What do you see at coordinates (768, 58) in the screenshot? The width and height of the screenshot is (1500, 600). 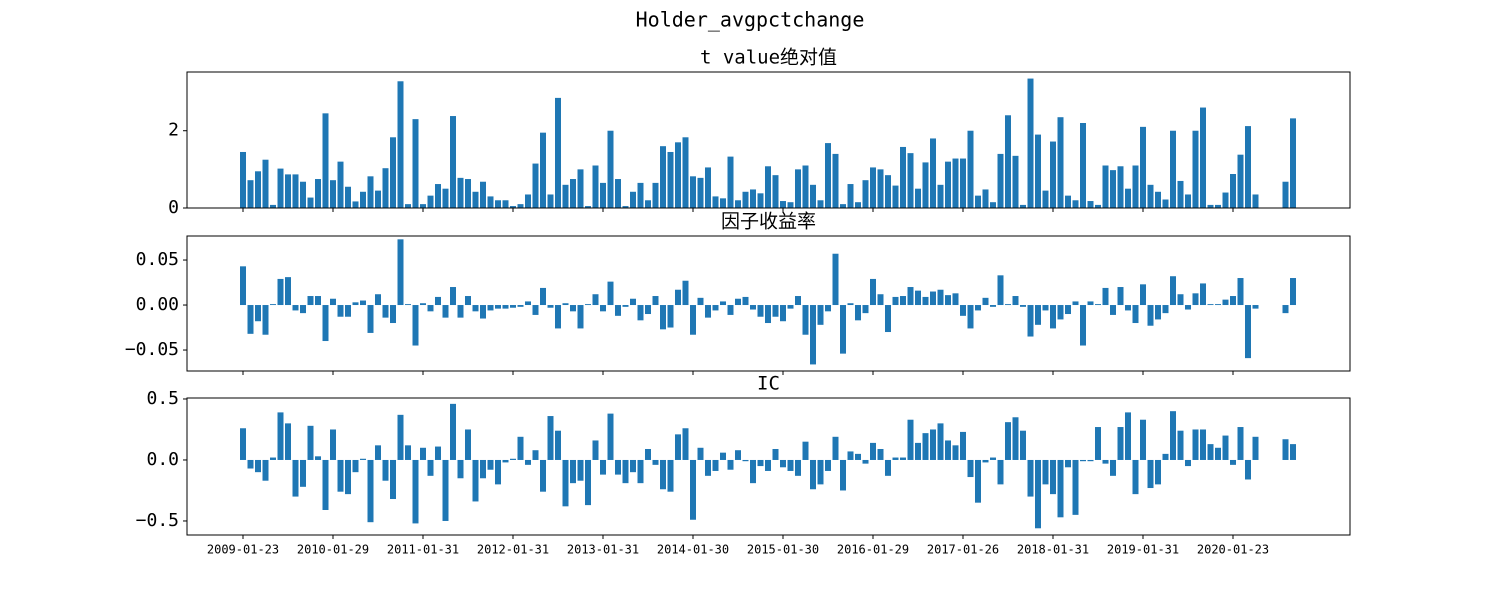 I see `subplot-title: t value绝对值` at bounding box center [768, 58].